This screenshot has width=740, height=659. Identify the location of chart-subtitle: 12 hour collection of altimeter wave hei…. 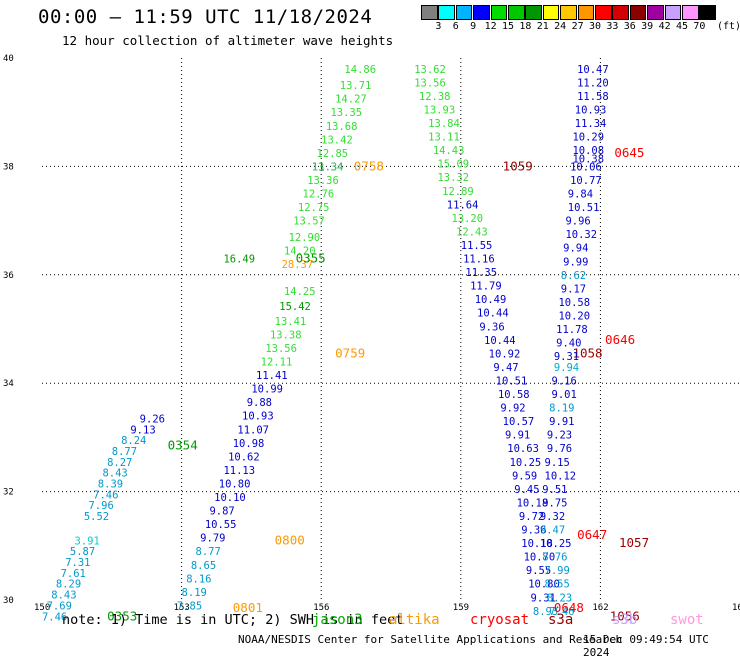
(228, 40).